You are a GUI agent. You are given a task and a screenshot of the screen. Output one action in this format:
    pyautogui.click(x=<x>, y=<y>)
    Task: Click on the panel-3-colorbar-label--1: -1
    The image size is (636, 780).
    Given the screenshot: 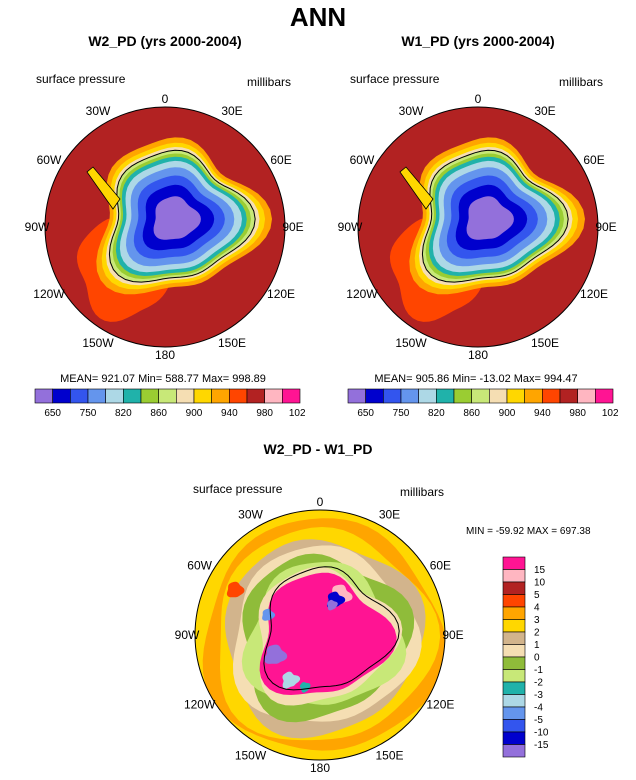 What is the action you would take?
    pyautogui.click(x=538, y=670)
    